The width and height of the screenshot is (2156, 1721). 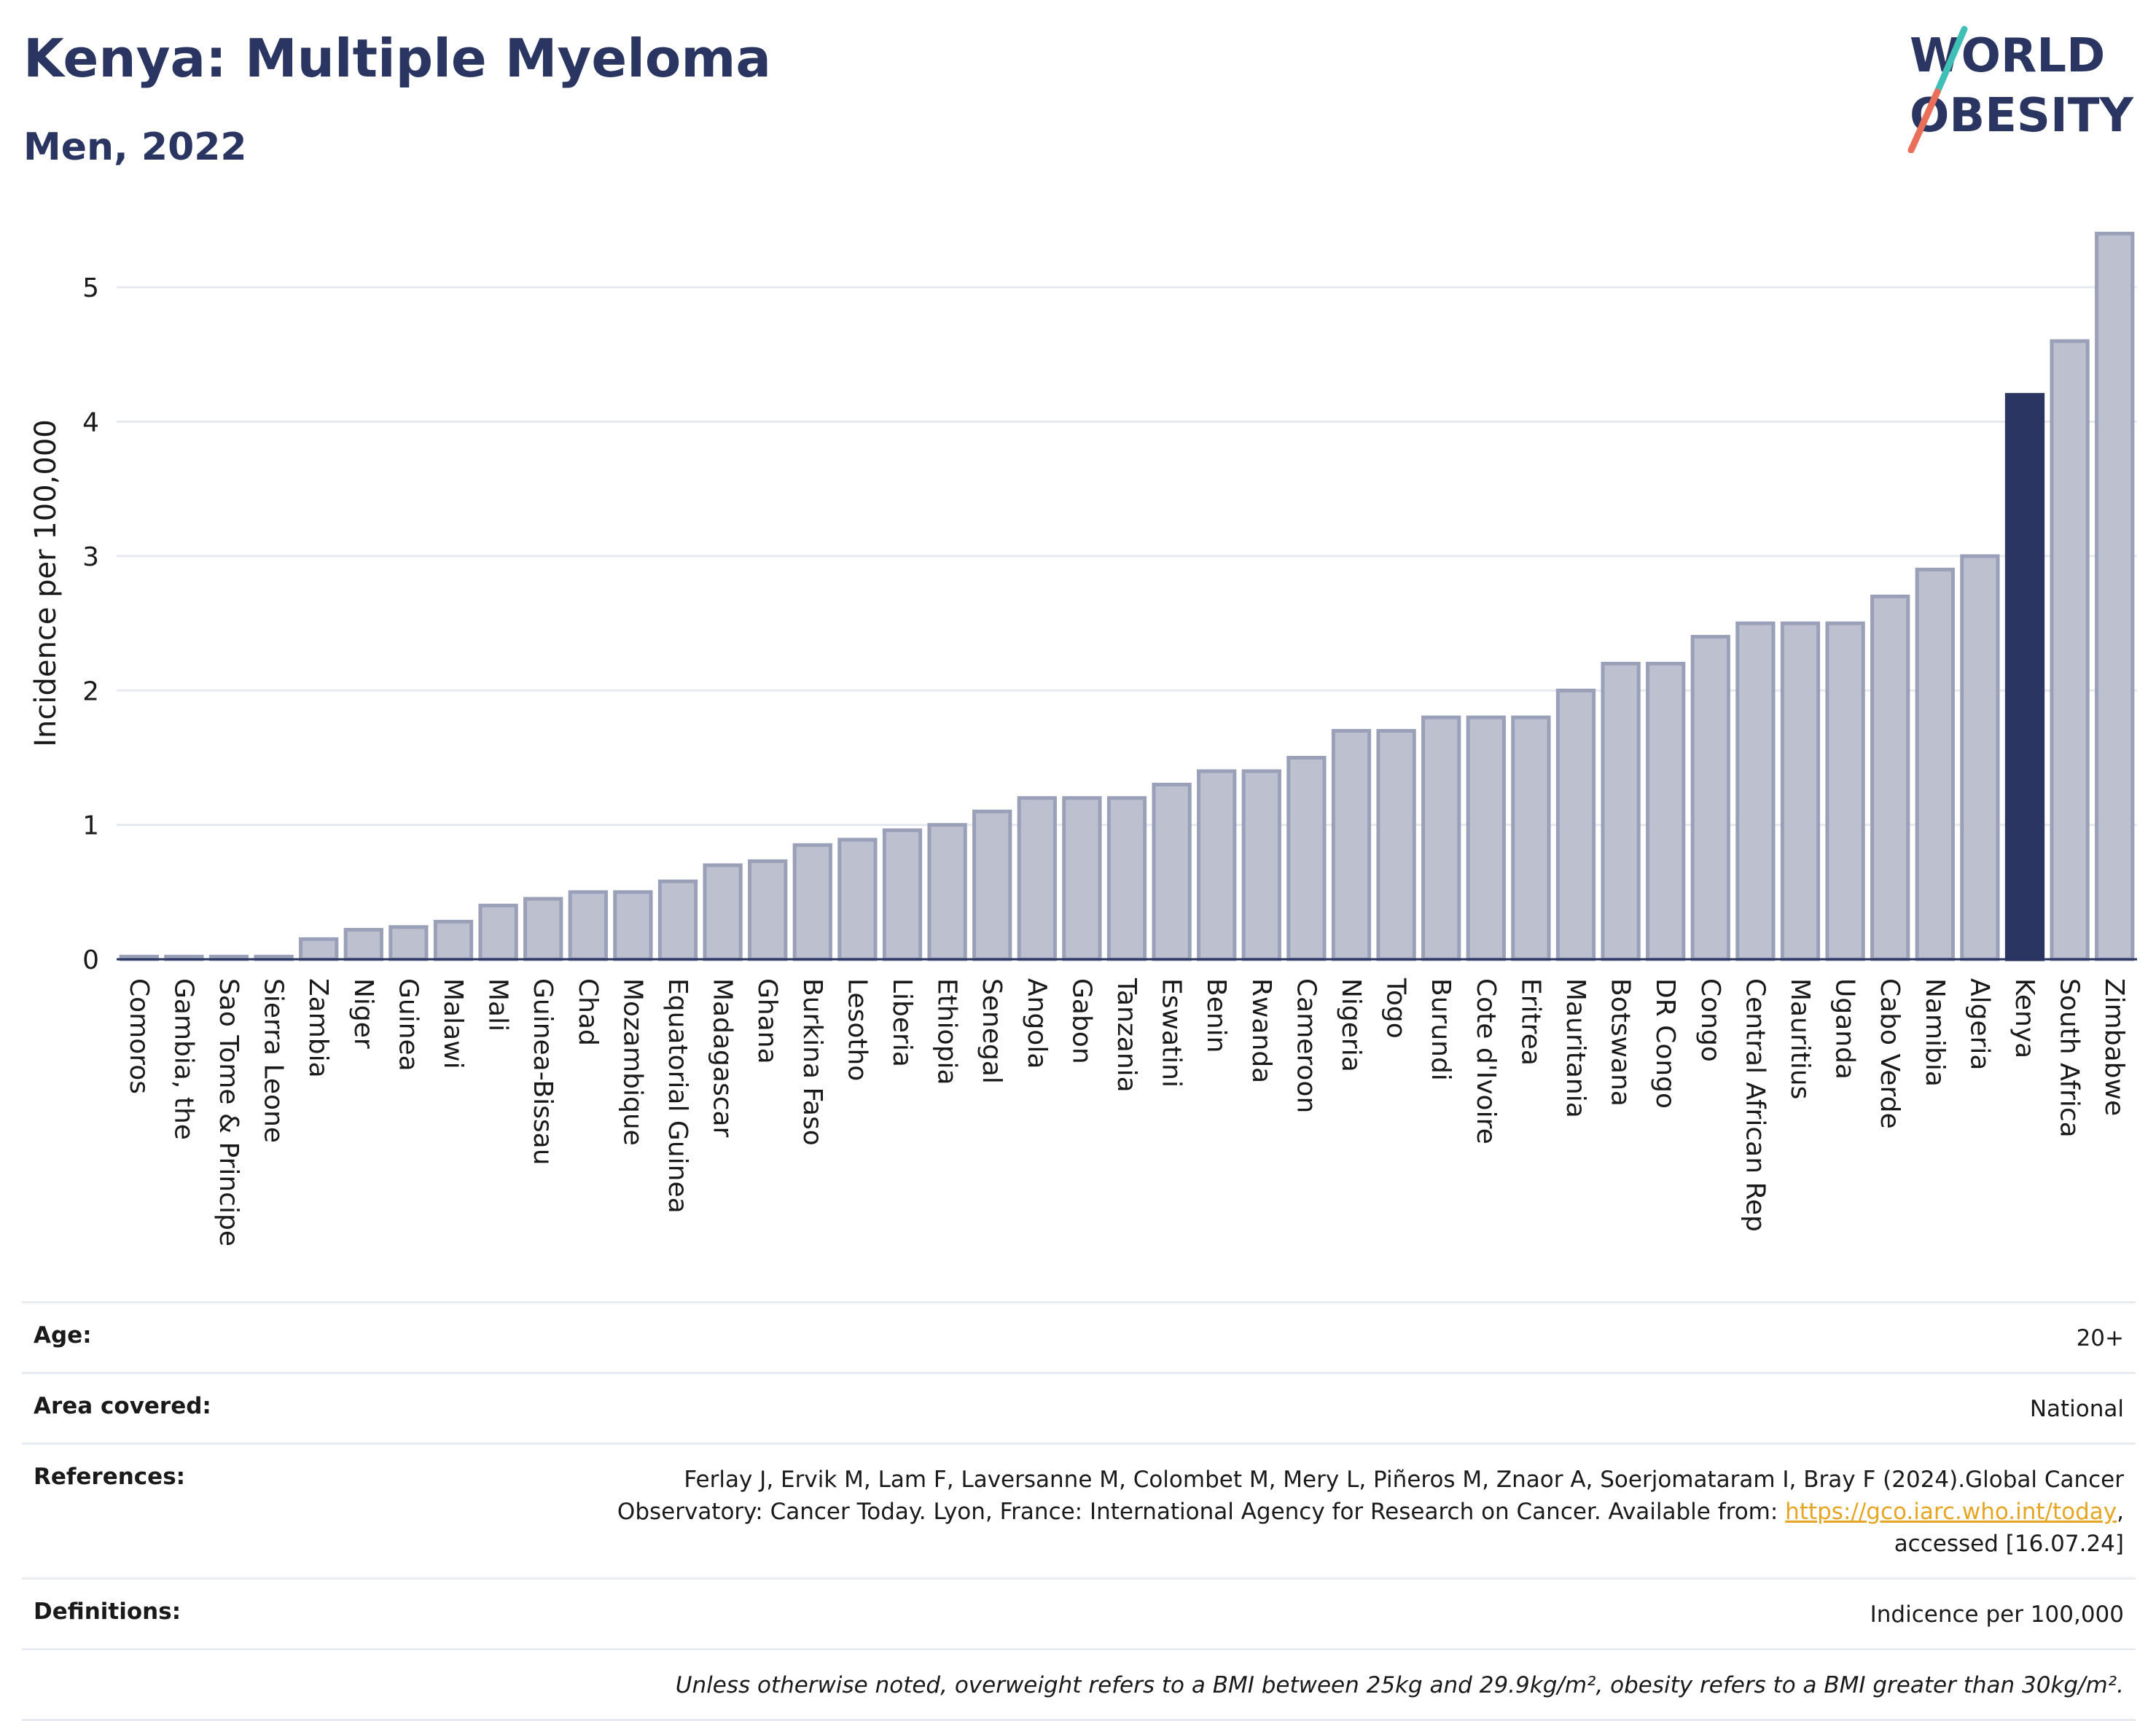 What do you see at coordinates (992, 1031) in the screenshot?
I see `x-tick-label: Senegal` at bounding box center [992, 1031].